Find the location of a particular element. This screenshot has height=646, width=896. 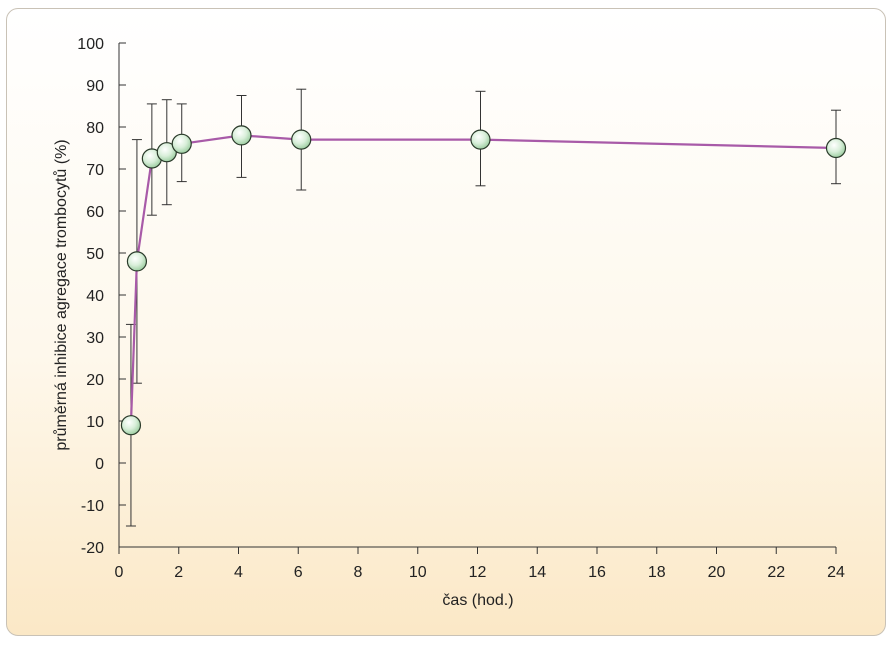

x-ticks: 0 2 4 6 8 10 12 14 16 18 20 22 24 is located at coordinates (480, 564).